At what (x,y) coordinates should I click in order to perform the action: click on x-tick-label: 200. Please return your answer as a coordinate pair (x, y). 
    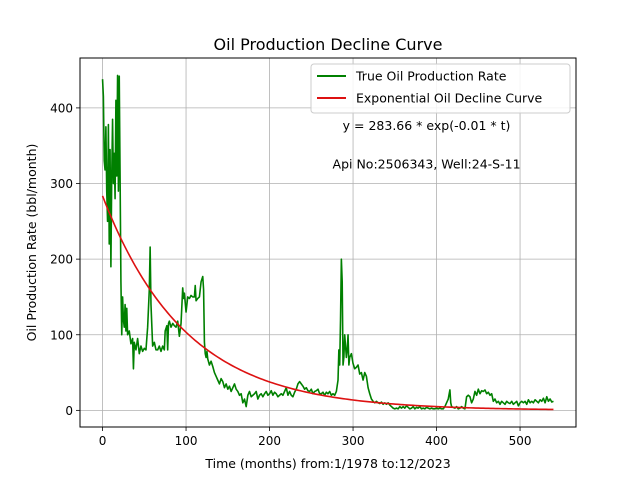
    Looking at the image, I should click on (269, 441).